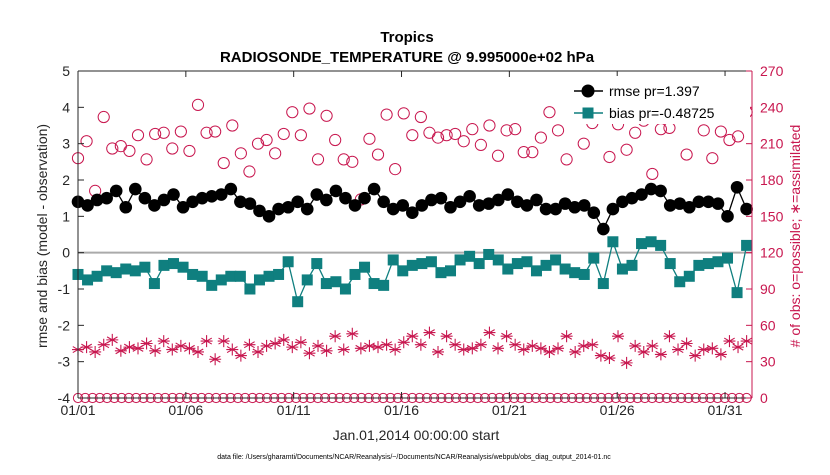  Describe the element at coordinates (659, 100) in the screenshot. I see `legend-box` at that location.